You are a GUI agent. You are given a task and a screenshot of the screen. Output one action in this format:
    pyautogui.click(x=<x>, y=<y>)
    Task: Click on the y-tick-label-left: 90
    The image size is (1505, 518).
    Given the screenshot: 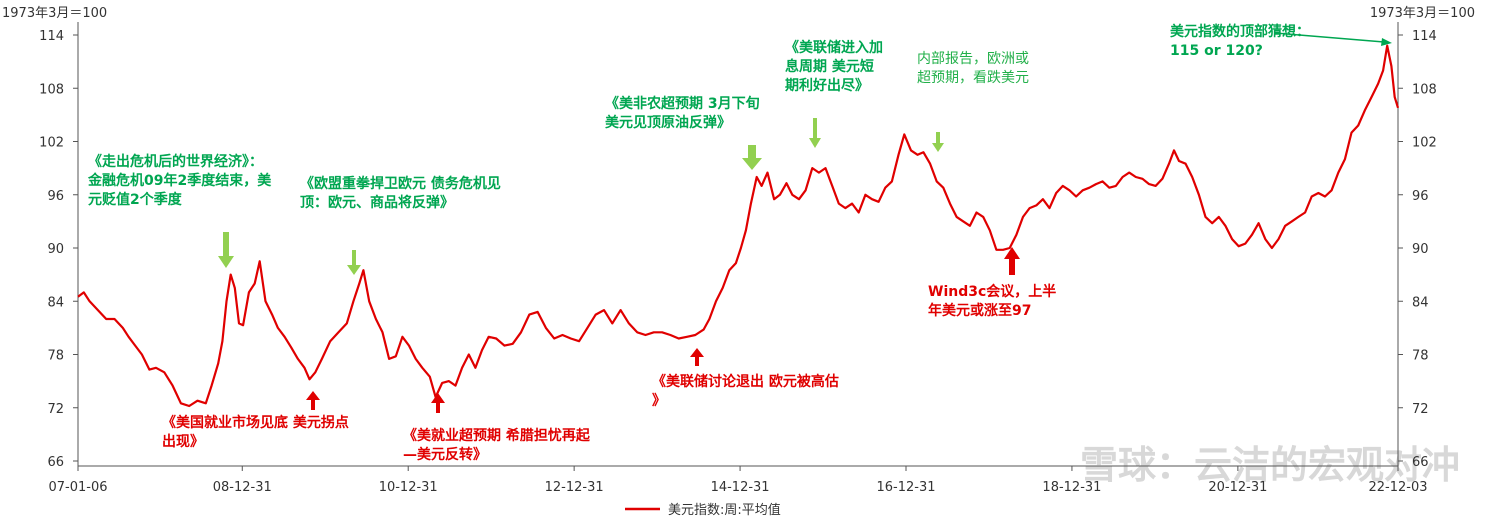 What is the action you would take?
    pyautogui.click(x=55, y=249)
    